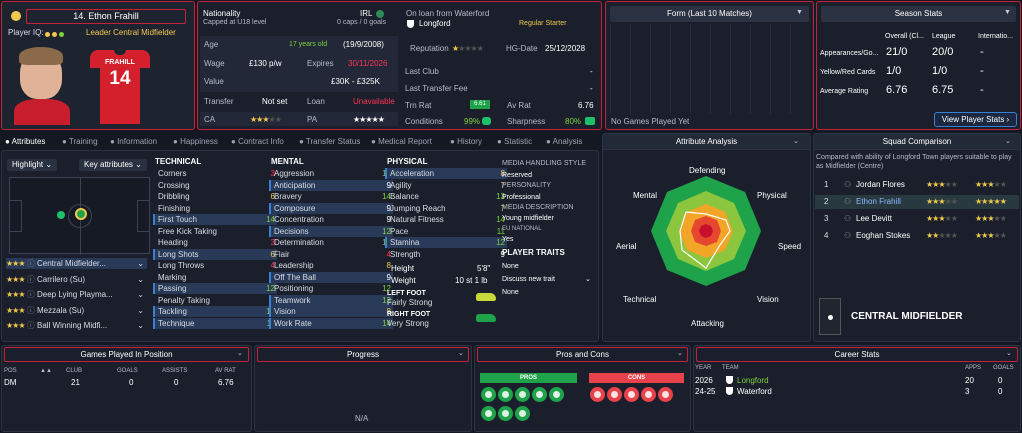 This screenshot has height=433, width=1022. Describe the element at coordinates (435, 23) in the screenshot. I see `club-name: Longford` at that location.